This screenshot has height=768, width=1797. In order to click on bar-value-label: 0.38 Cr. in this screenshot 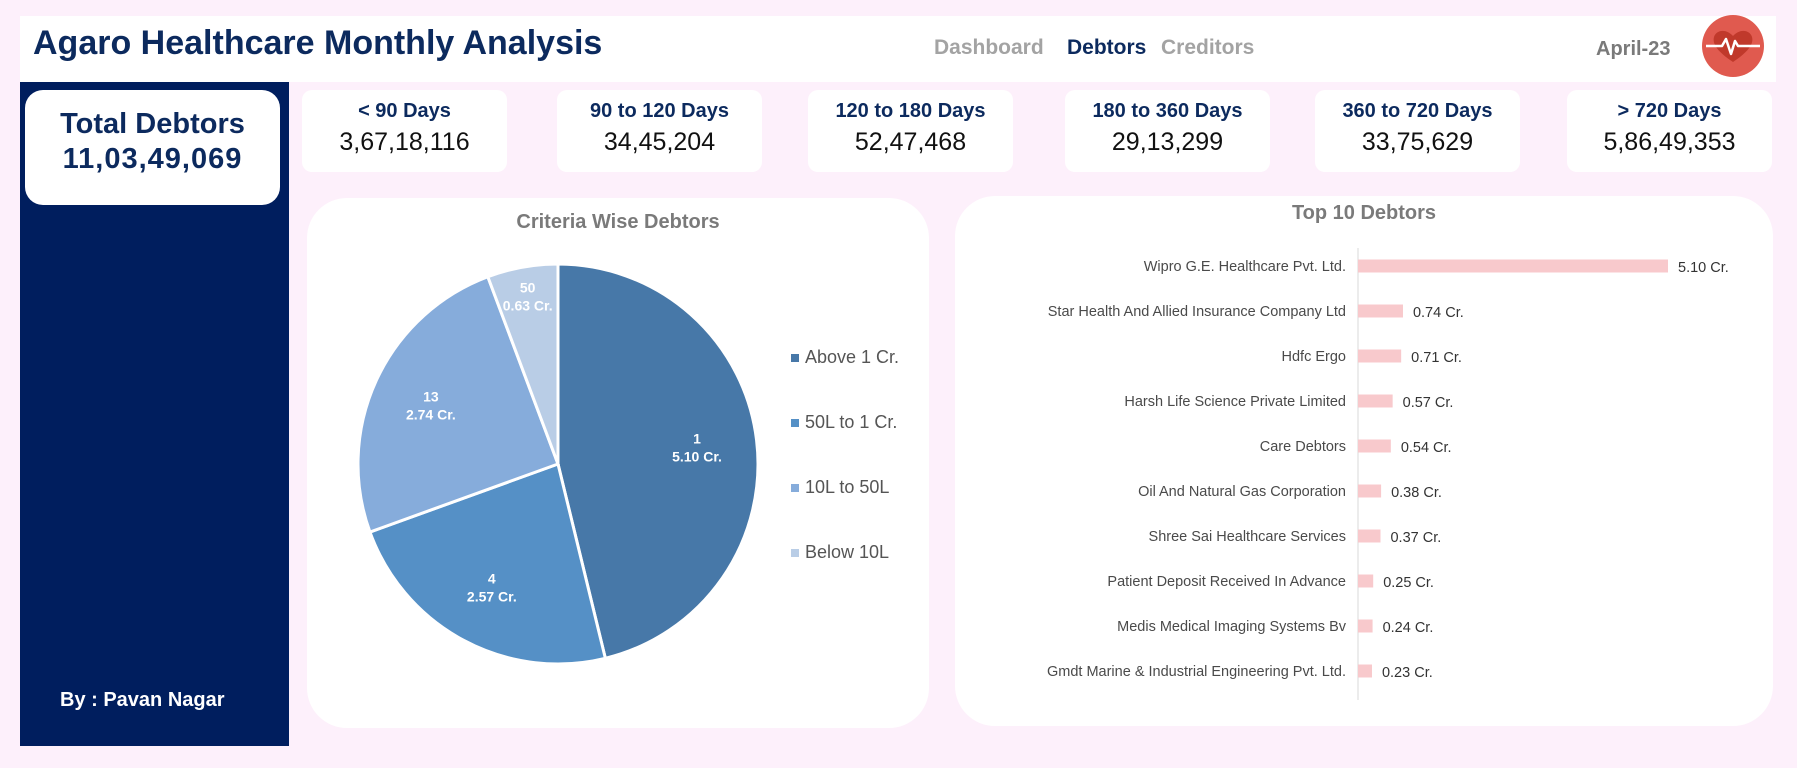, I will do `click(1416, 493)`.